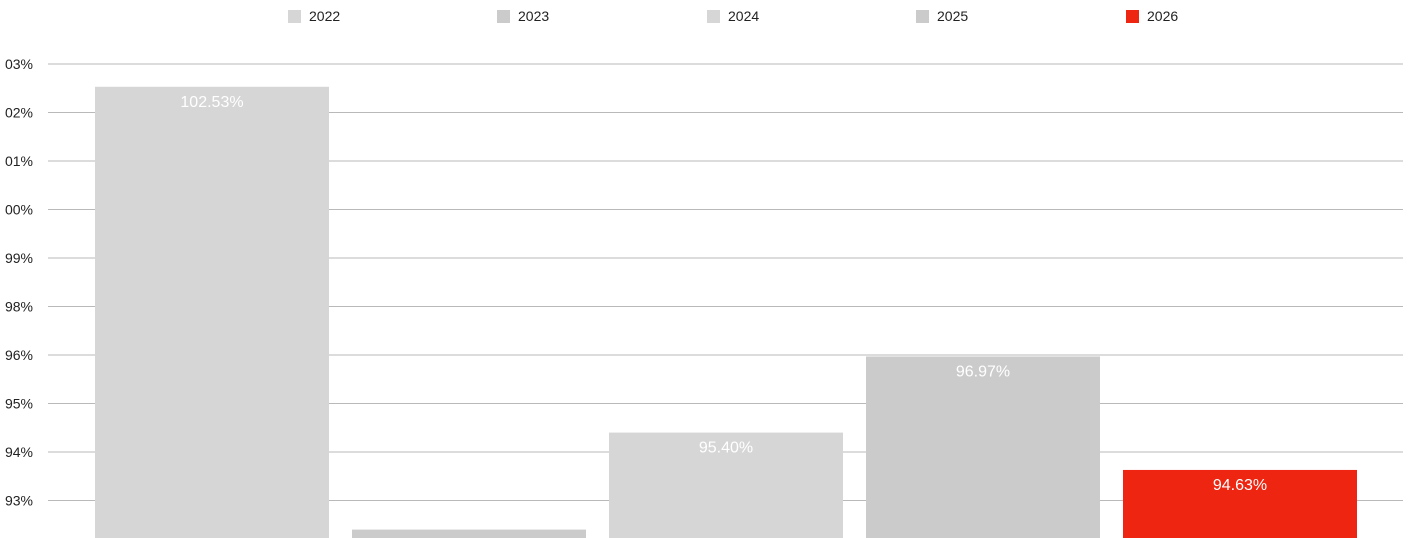 This screenshot has width=1409, height=538. I want to click on legend-label-2022: 2022, so click(325, 16).